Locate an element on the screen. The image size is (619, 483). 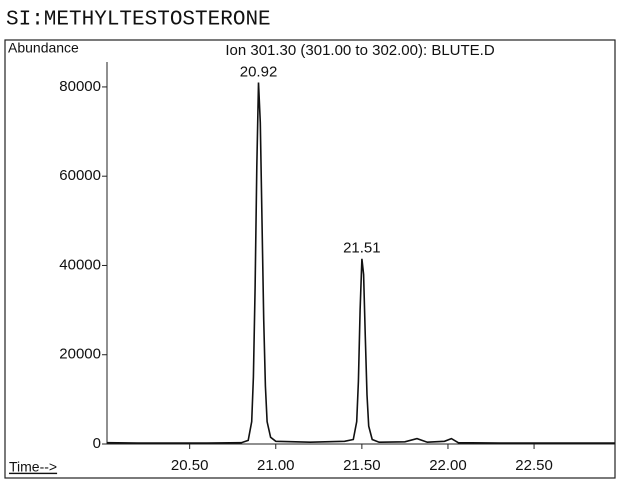
peak-label: 21.51 is located at coordinates (362, 248).